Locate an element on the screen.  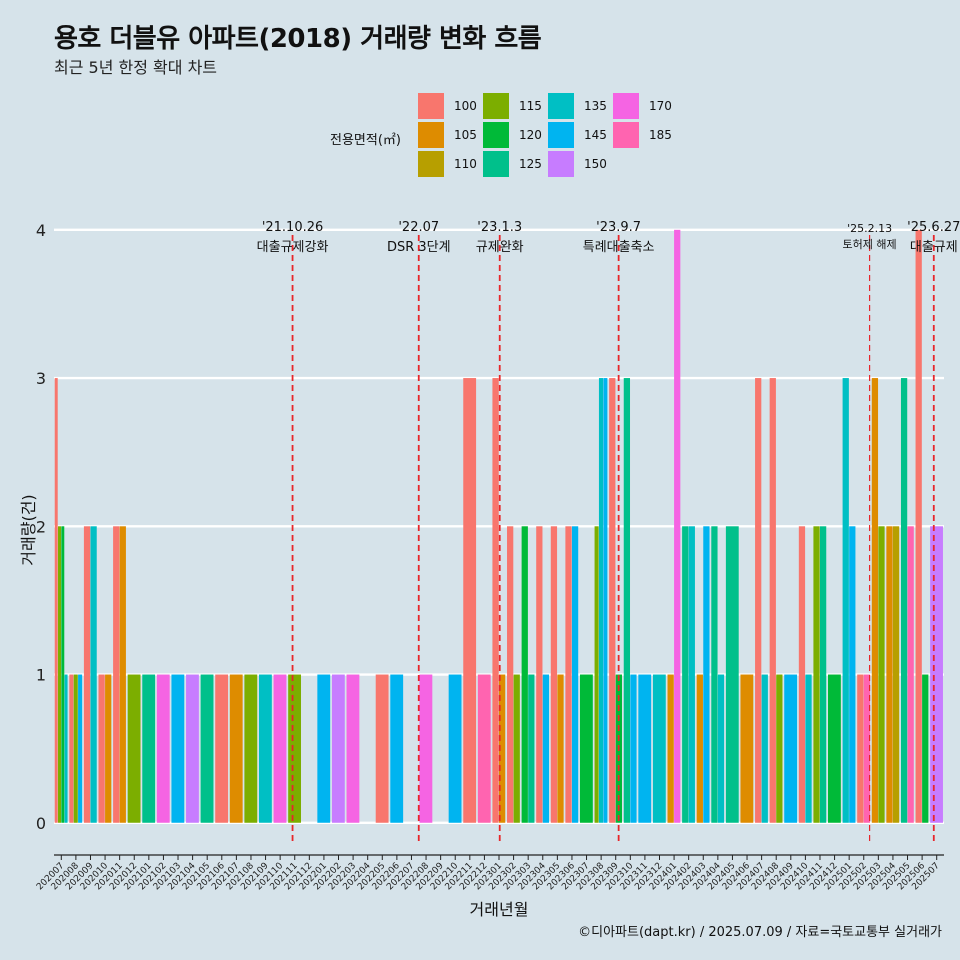
legend-item-185: 185 is located at coordinates (642, 135).